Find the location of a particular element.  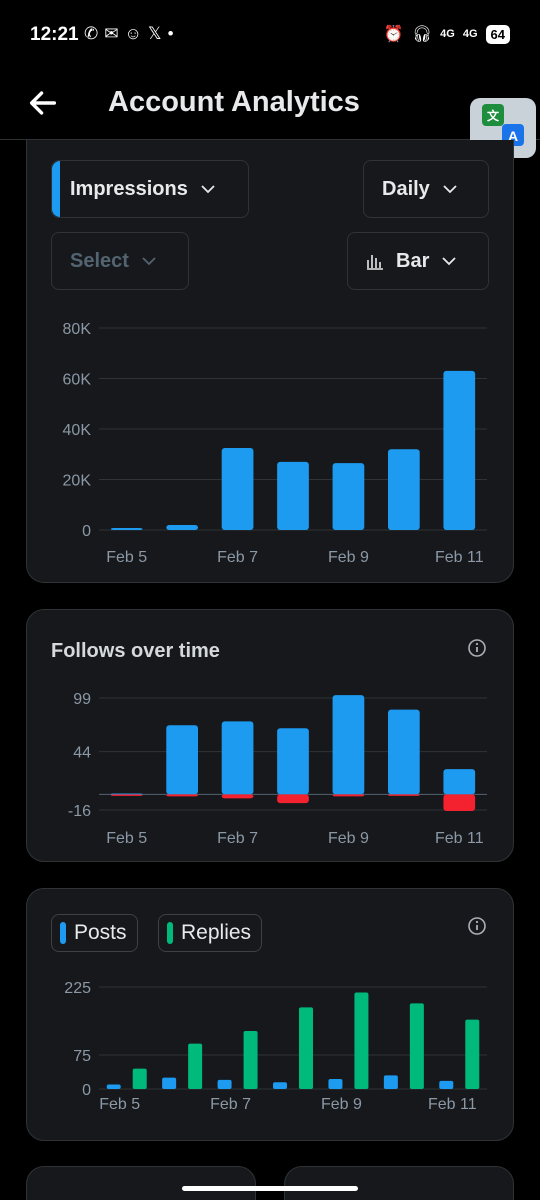

chart-type-dropdown: Bar is located at coordinates (418, 261).